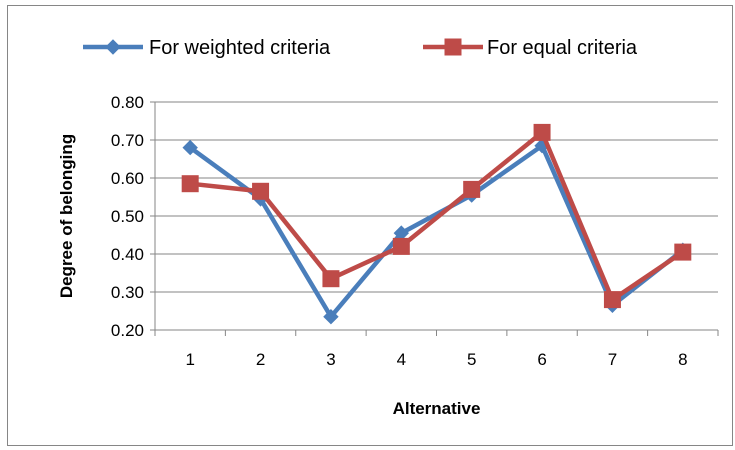 The height and width of the screenshot is (450, 735). I want to click on y-axis-title: Degree of belonging, so click(66, 216).